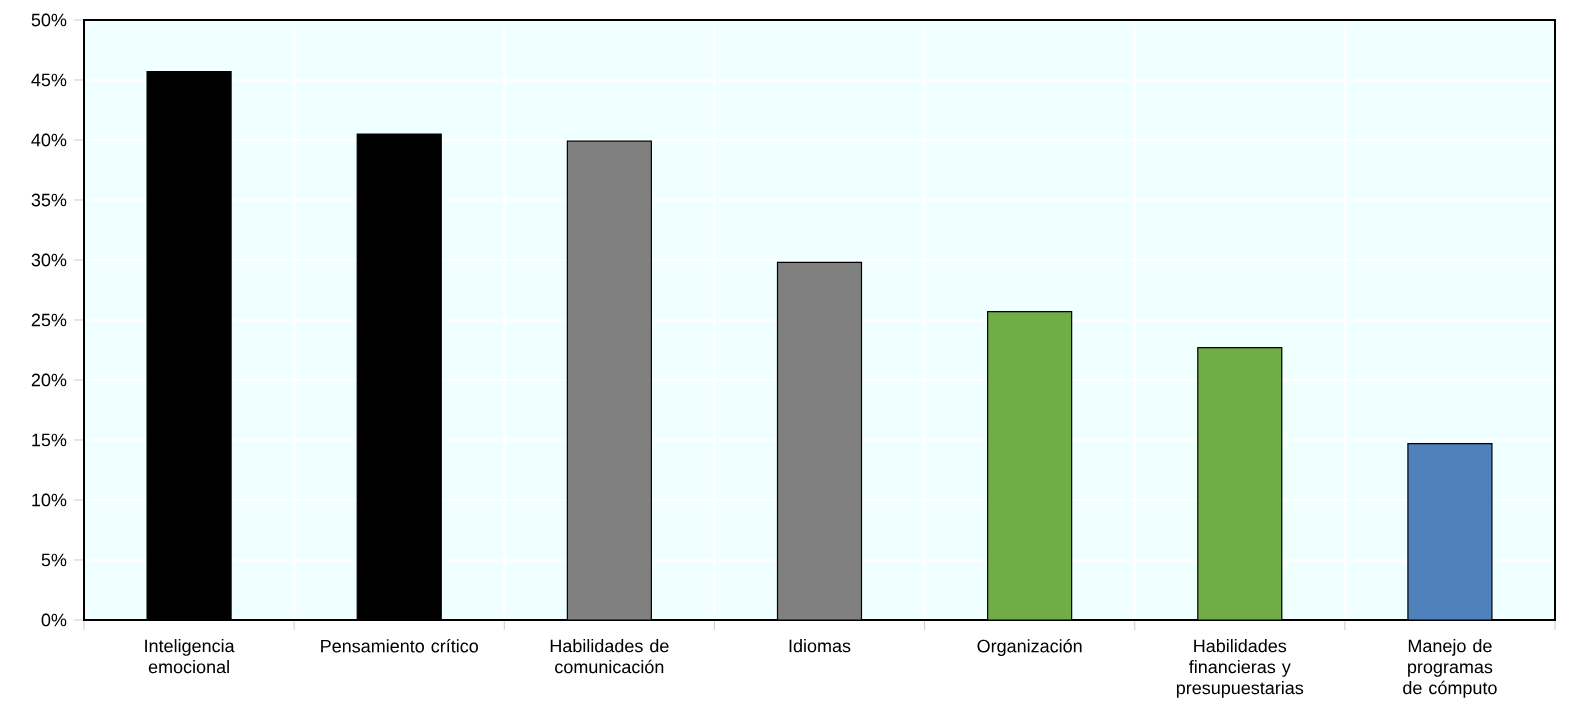 The height and width of the screenshot is (721, 1573). What do you see at coordinates (49, 20) in the screenshot?
I see `y-tick-label: 50%` at bounding box center [49, 20].